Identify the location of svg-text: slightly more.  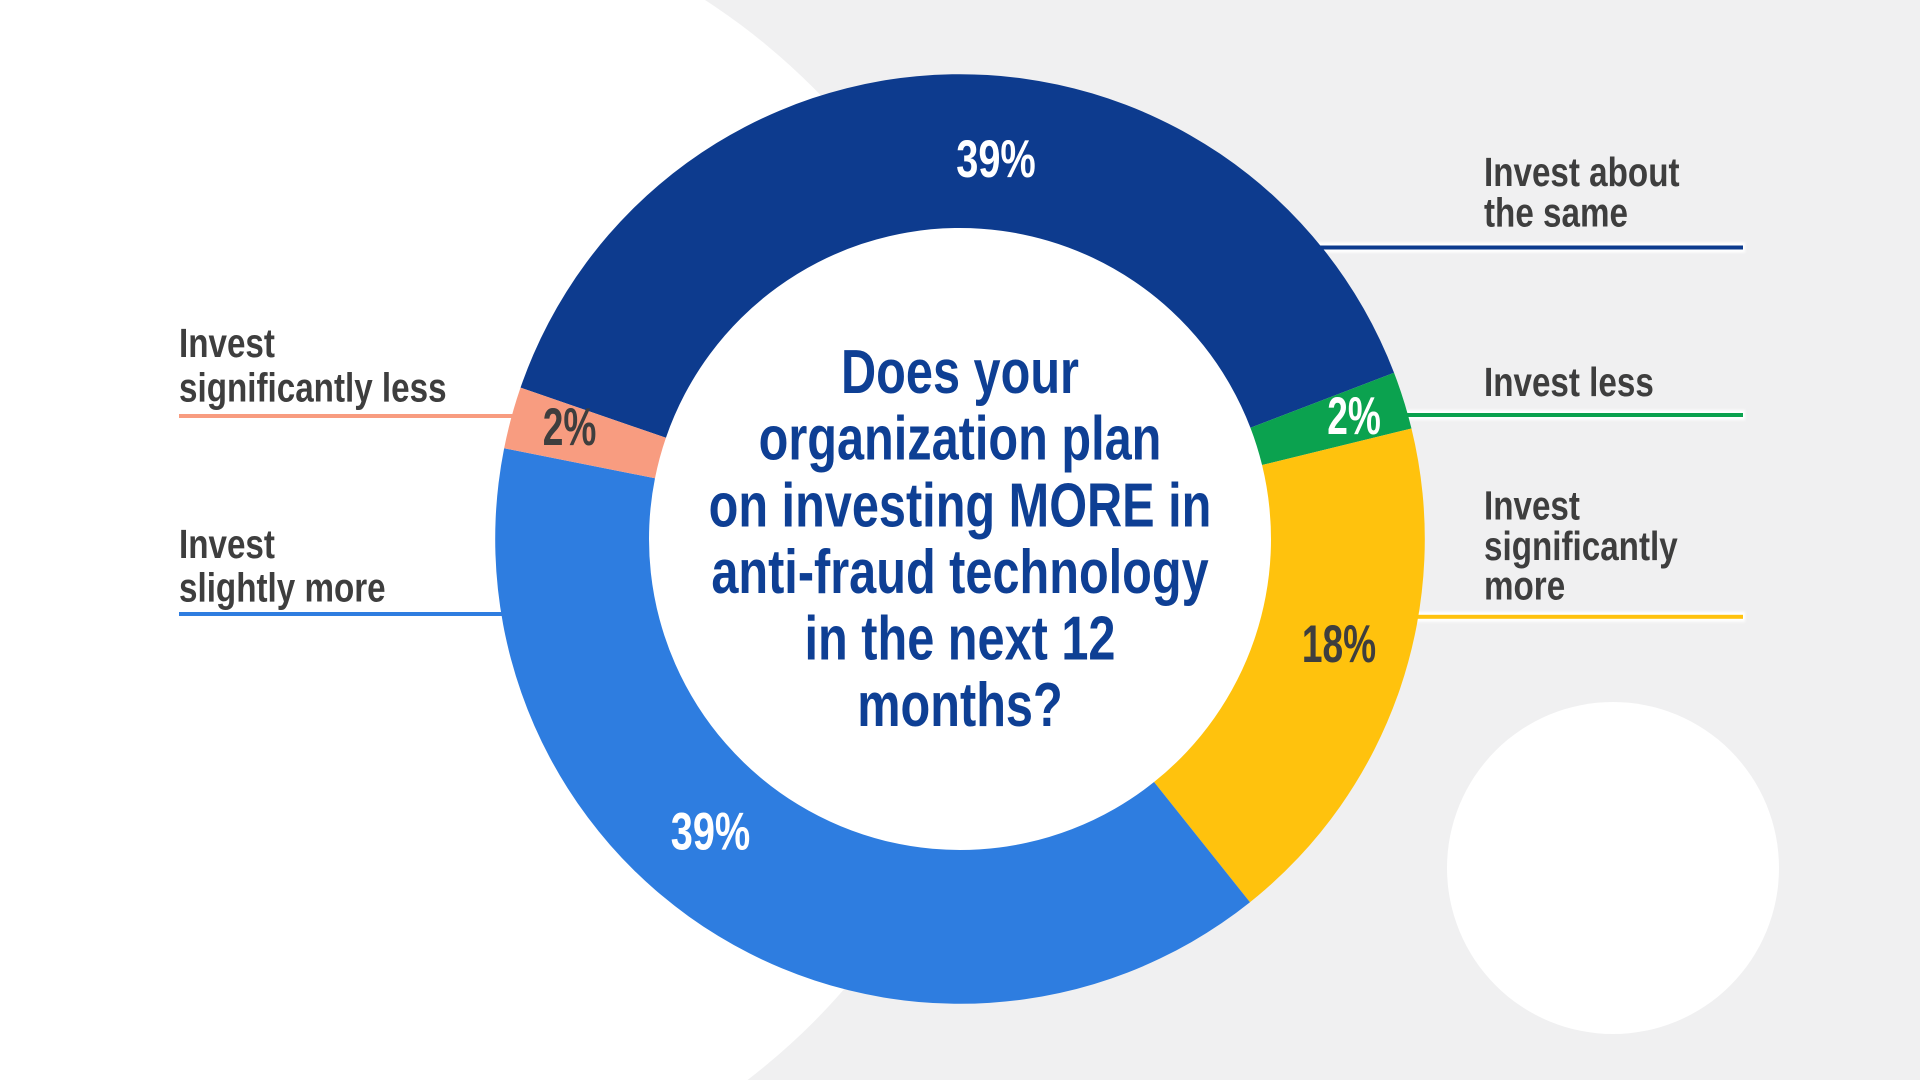
(282, 587).